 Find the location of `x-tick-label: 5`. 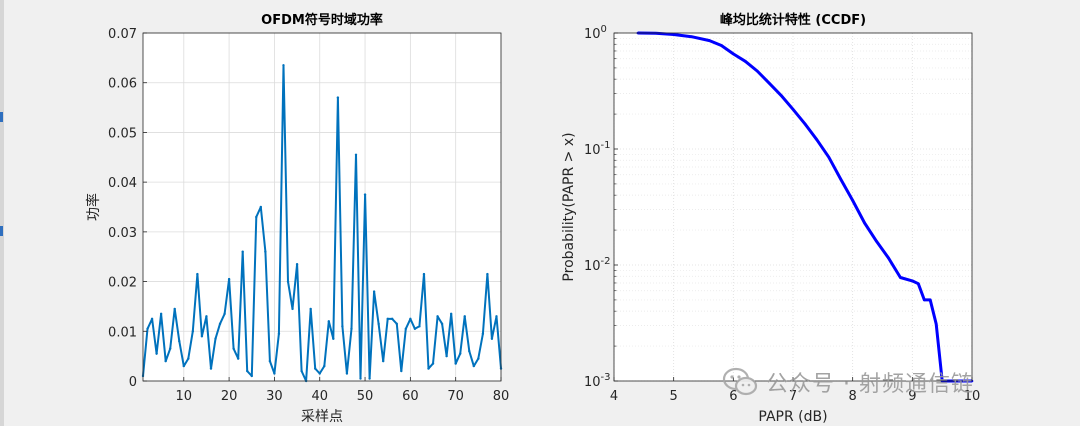

x-tick-label: 5 is located at coordinates (674, 396).